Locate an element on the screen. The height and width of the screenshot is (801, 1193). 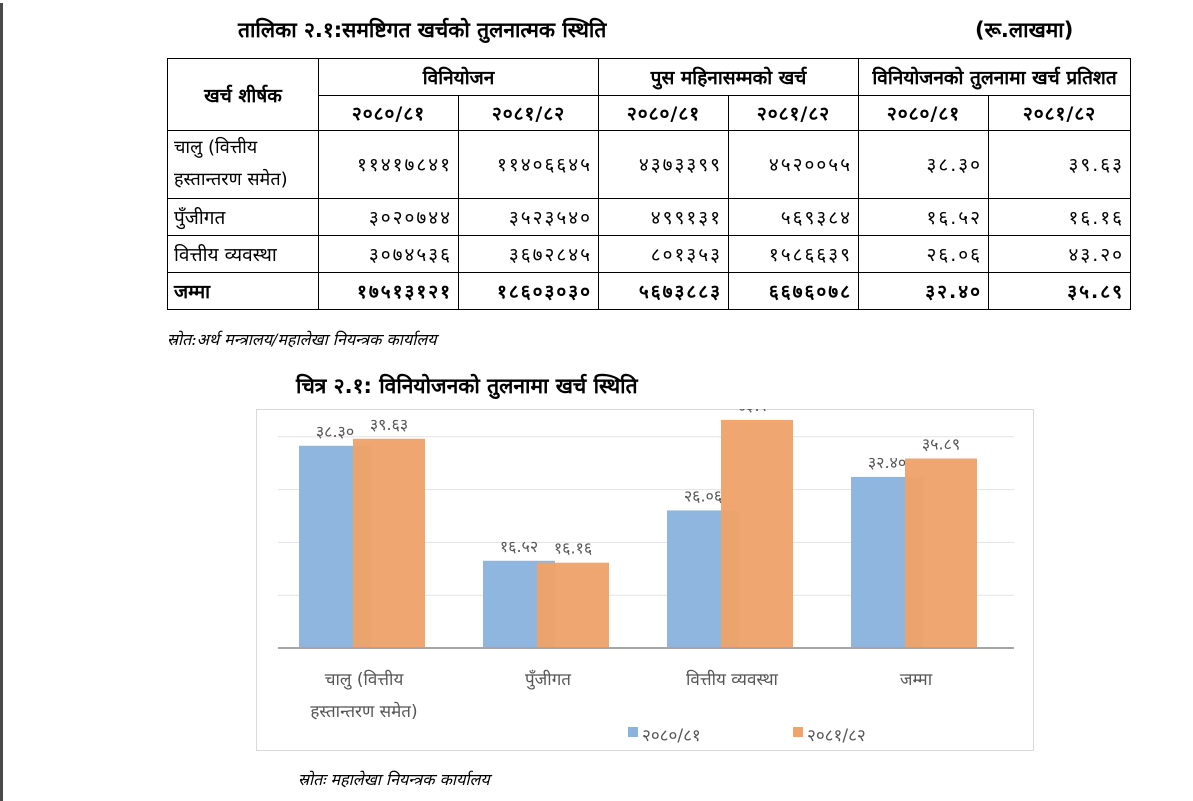
category-label: जम्मा is located at coordinates (916, 680).